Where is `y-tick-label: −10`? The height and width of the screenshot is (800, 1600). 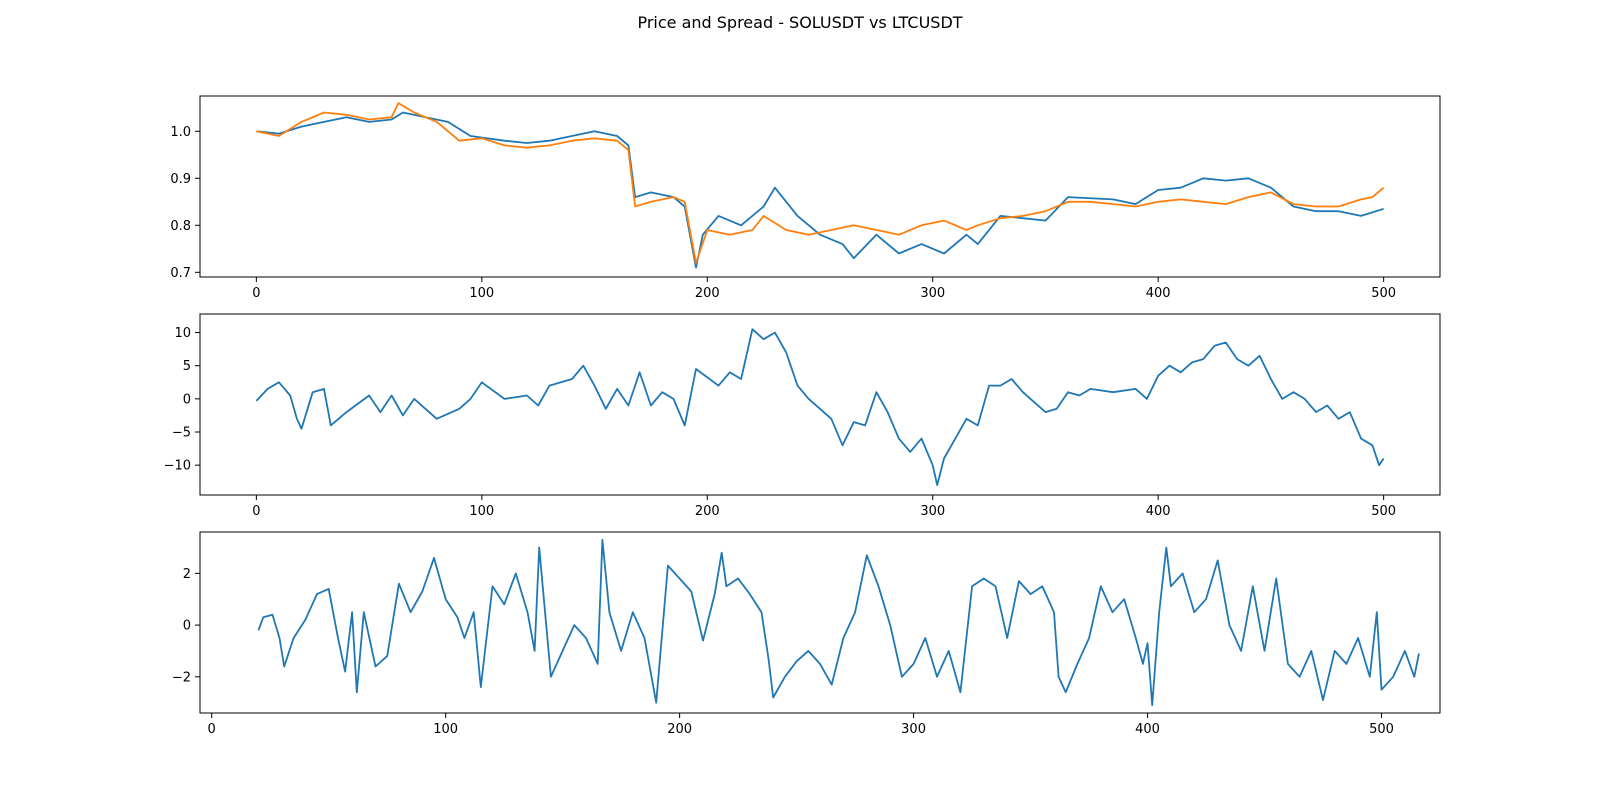 y-tick-label: −10 is located at coordinates (177, 466).